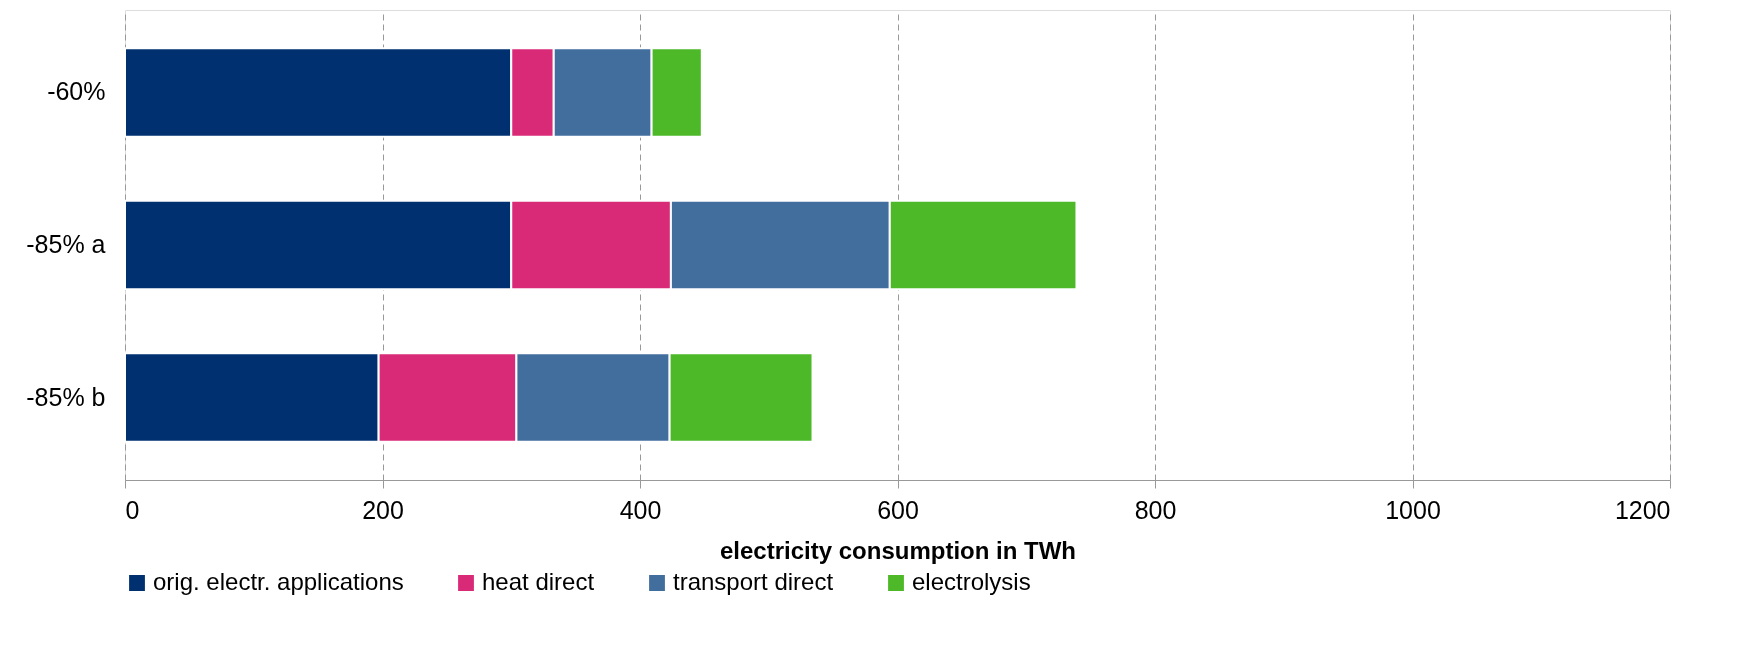 The image size is (1750, 650). What do you see at coordinates (1642, 509) in the screenshot?
I see `x-tick-label: 1200` at bounding box center [1642, 509].